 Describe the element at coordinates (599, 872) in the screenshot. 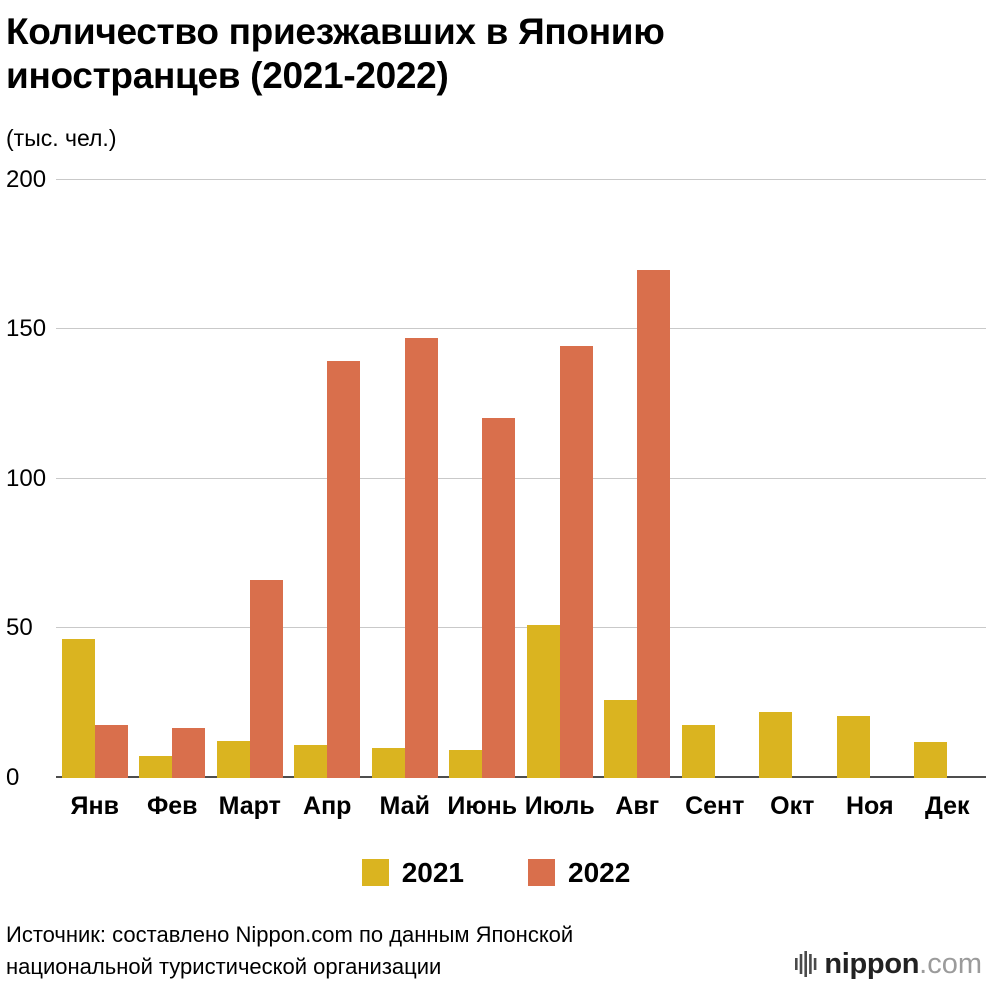

I see `legend-label-2022: 2022` at that location.